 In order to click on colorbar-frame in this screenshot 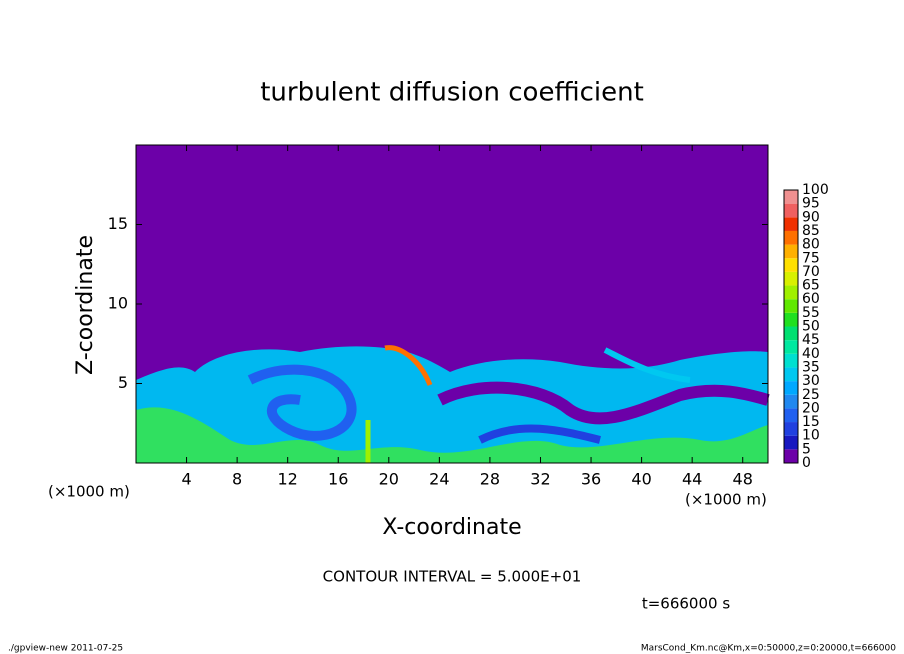, I will do `click(791, 326)`.